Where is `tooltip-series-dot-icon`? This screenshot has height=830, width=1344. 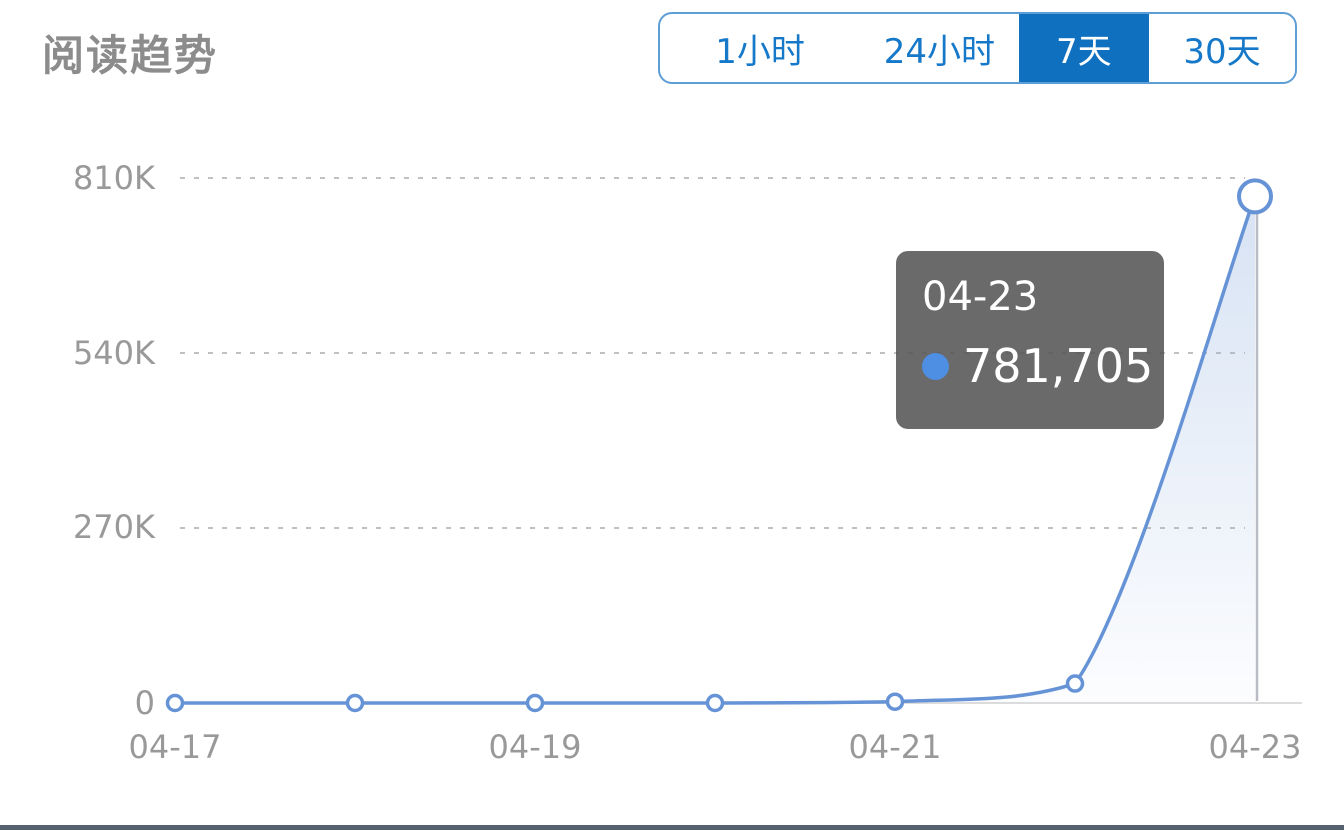
tooltip-series-dot-icon is located at coordinates (935, 366).